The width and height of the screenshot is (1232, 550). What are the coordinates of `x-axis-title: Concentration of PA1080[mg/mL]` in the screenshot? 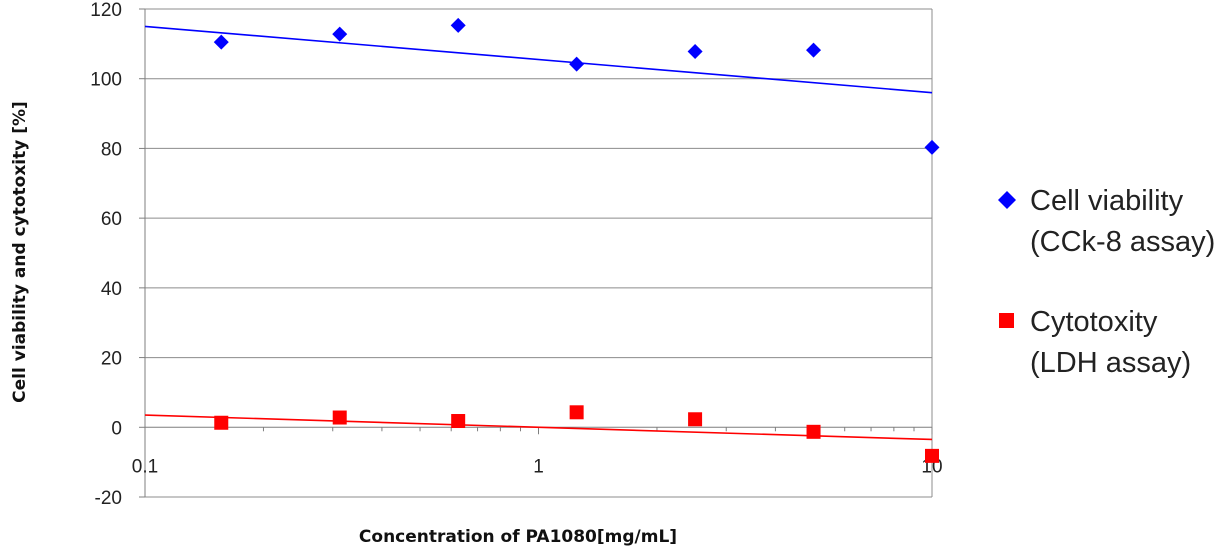 It's located at (518, 537).